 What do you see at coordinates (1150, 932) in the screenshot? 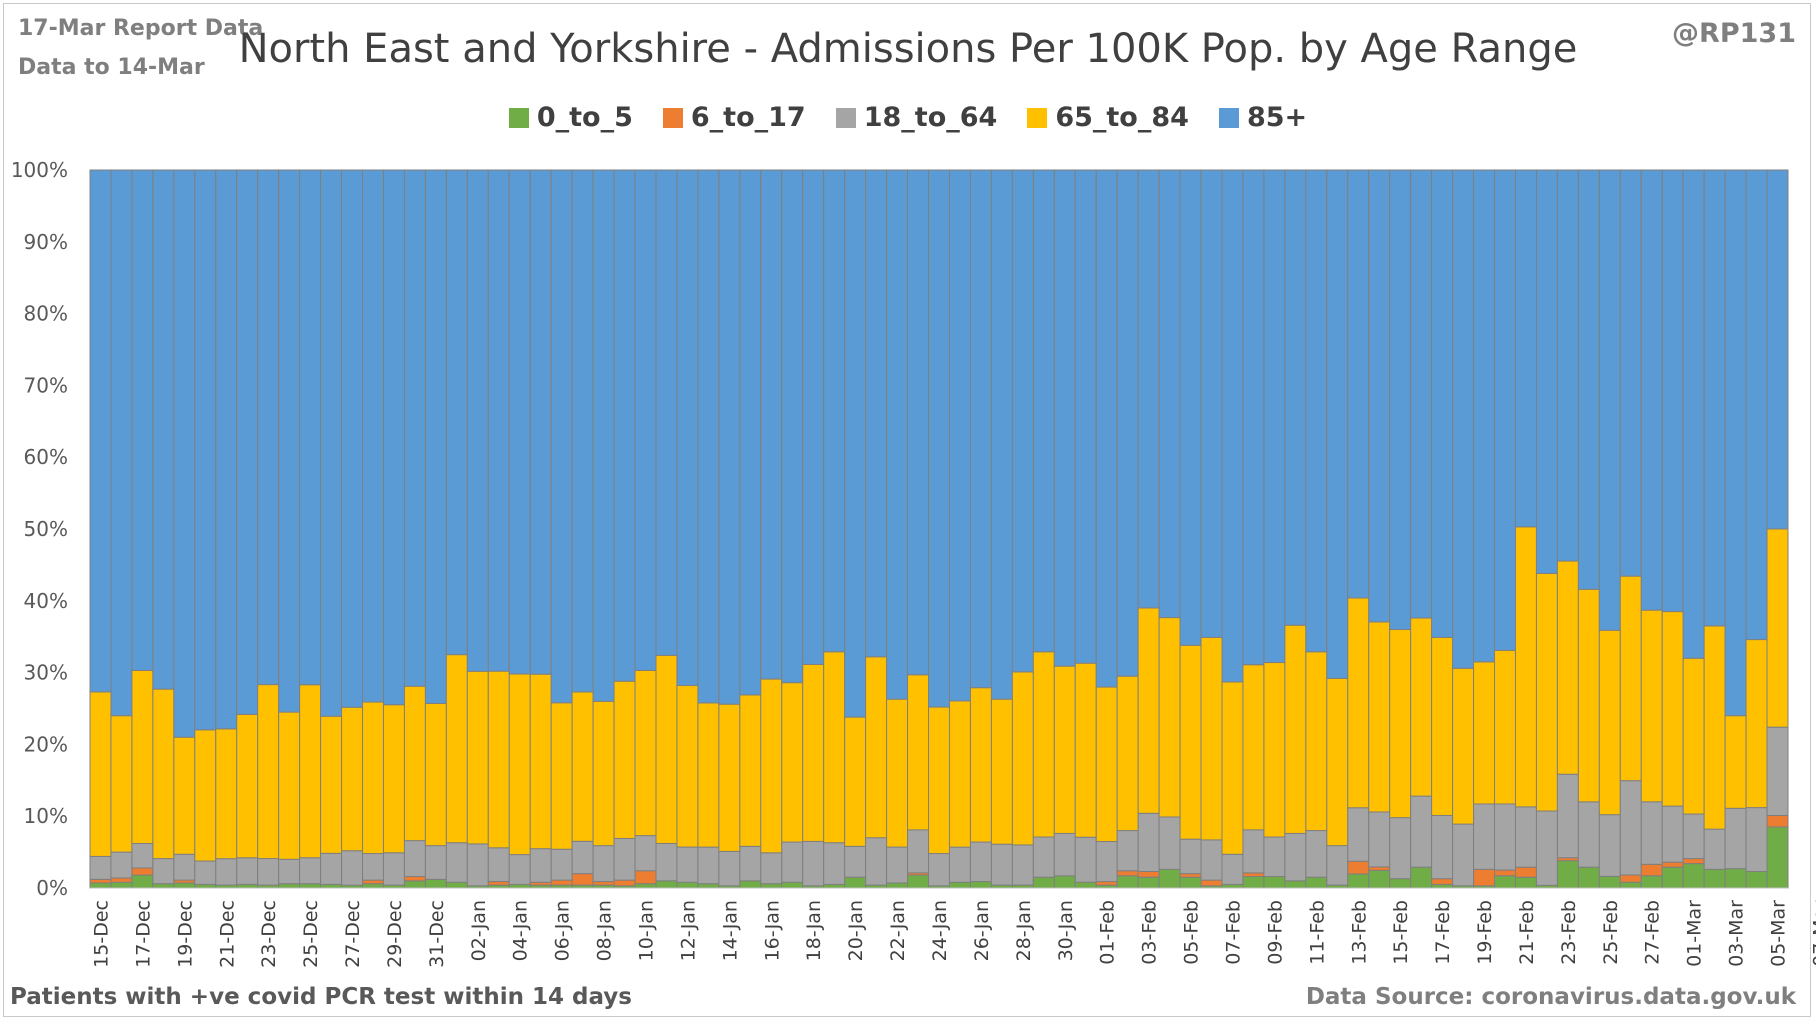
I see `x-tick-label: 03-Feb` at bounding box center [1150, 932].